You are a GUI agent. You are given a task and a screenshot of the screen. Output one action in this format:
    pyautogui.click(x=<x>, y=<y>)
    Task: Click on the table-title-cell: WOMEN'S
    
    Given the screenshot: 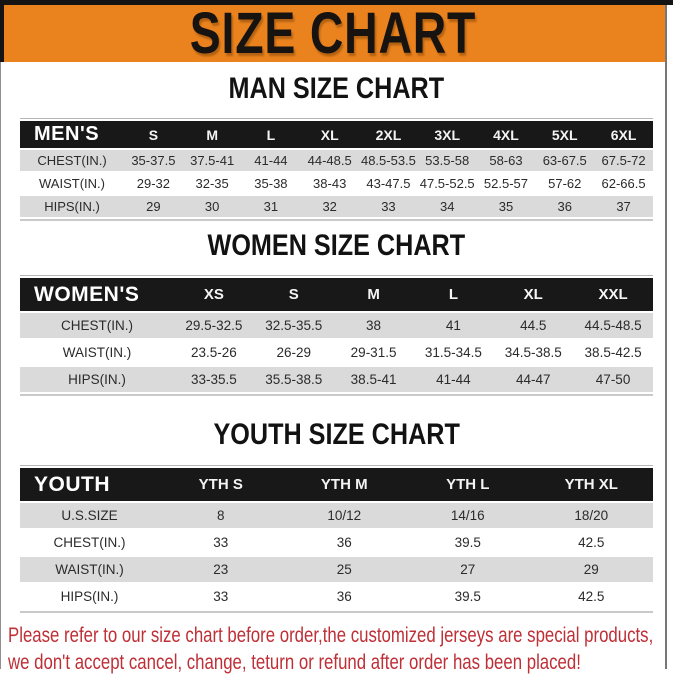 What is the action you would take?
    pyautogui.click(x=97, y=294)
    